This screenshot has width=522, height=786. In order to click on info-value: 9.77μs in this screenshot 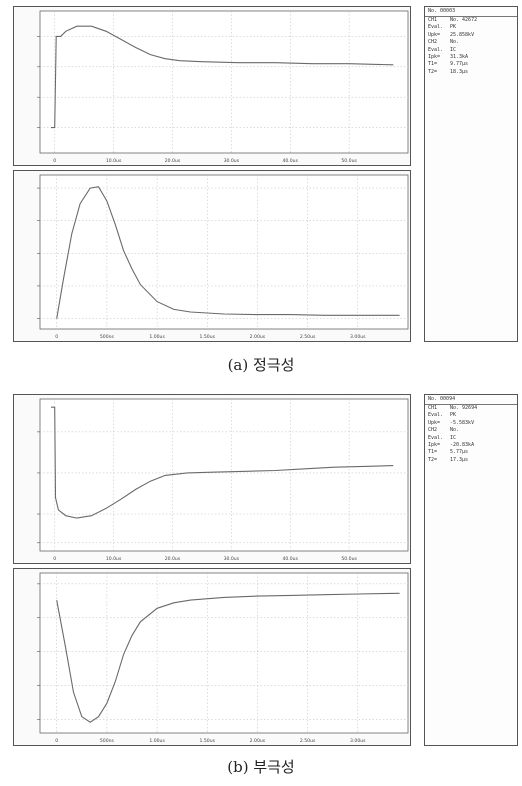, I will do `click(459, 64)`.